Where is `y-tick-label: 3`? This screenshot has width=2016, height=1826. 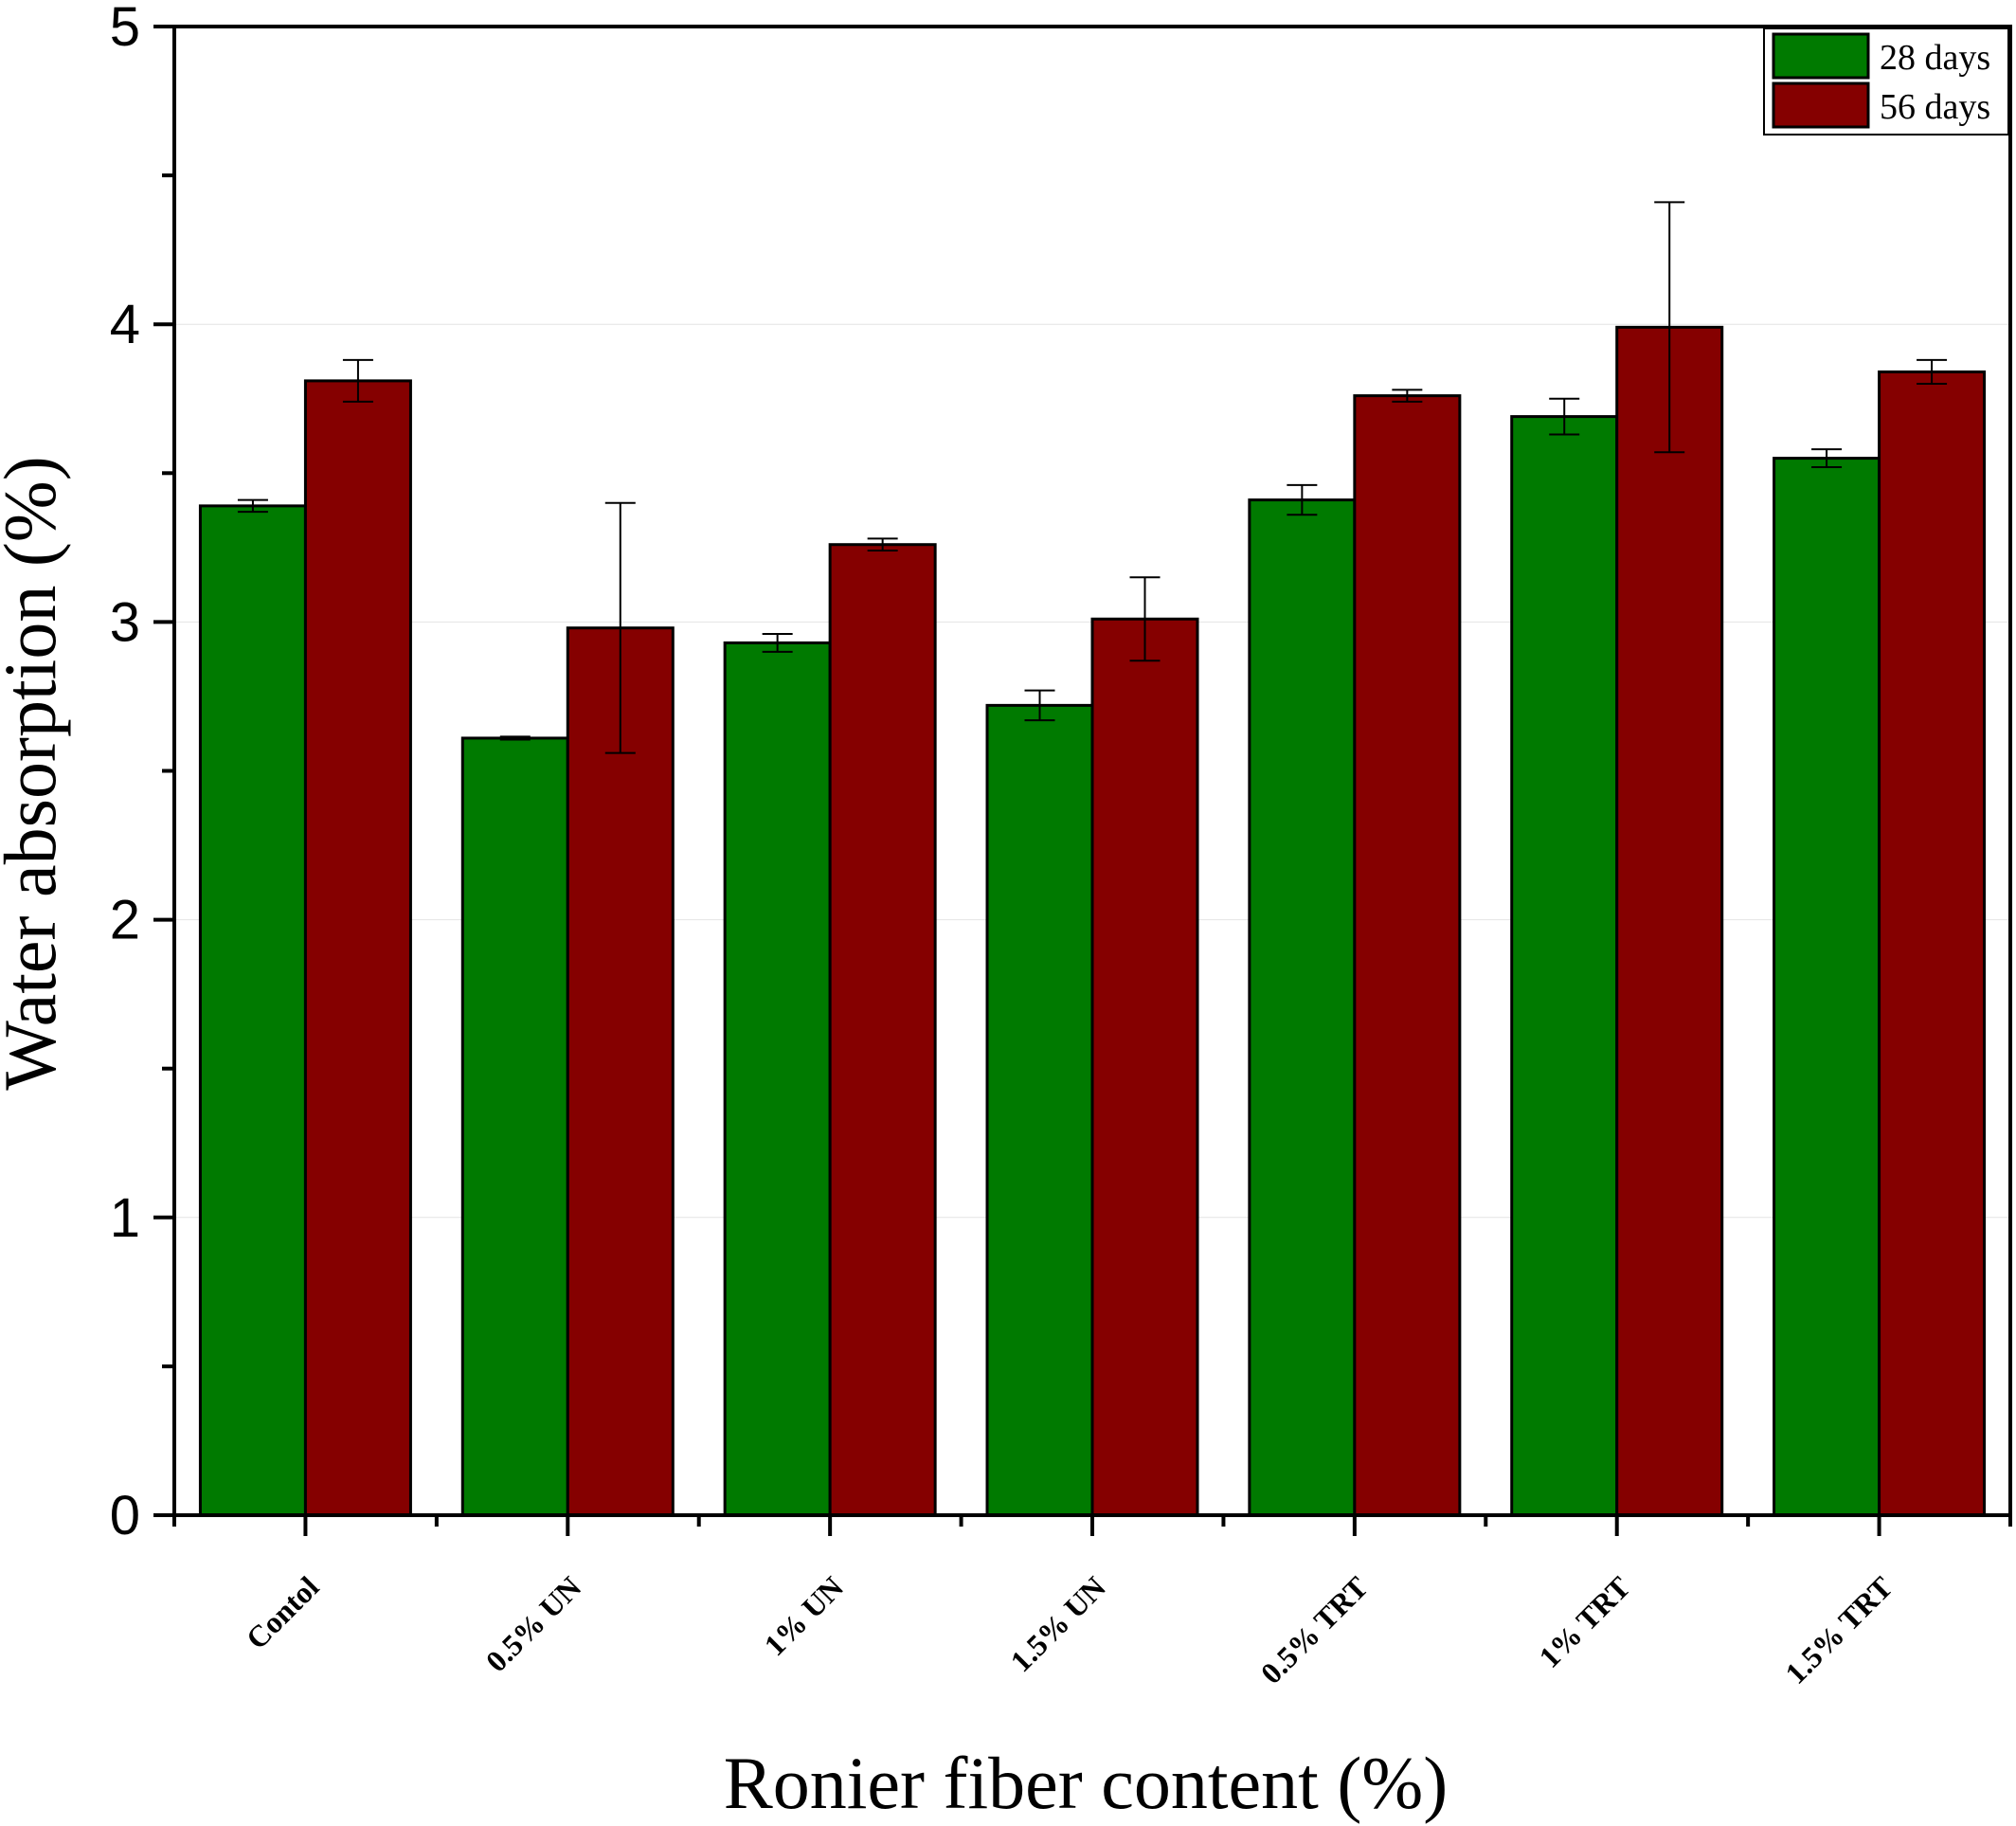 y-tick-label: 3 is located at coordinates (125, 622).